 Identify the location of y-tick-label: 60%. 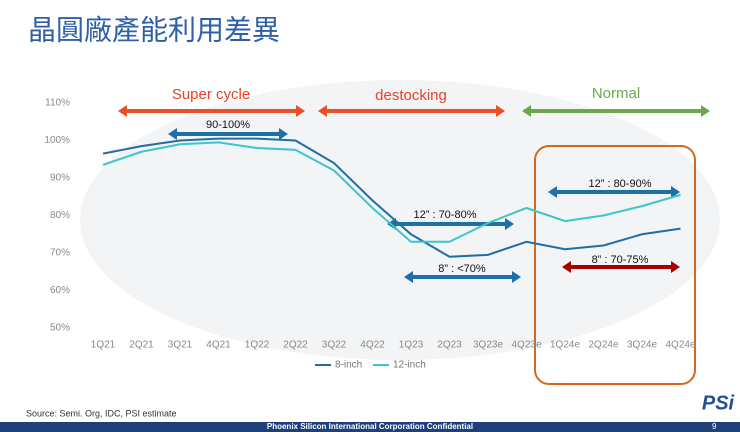
(60, 290).